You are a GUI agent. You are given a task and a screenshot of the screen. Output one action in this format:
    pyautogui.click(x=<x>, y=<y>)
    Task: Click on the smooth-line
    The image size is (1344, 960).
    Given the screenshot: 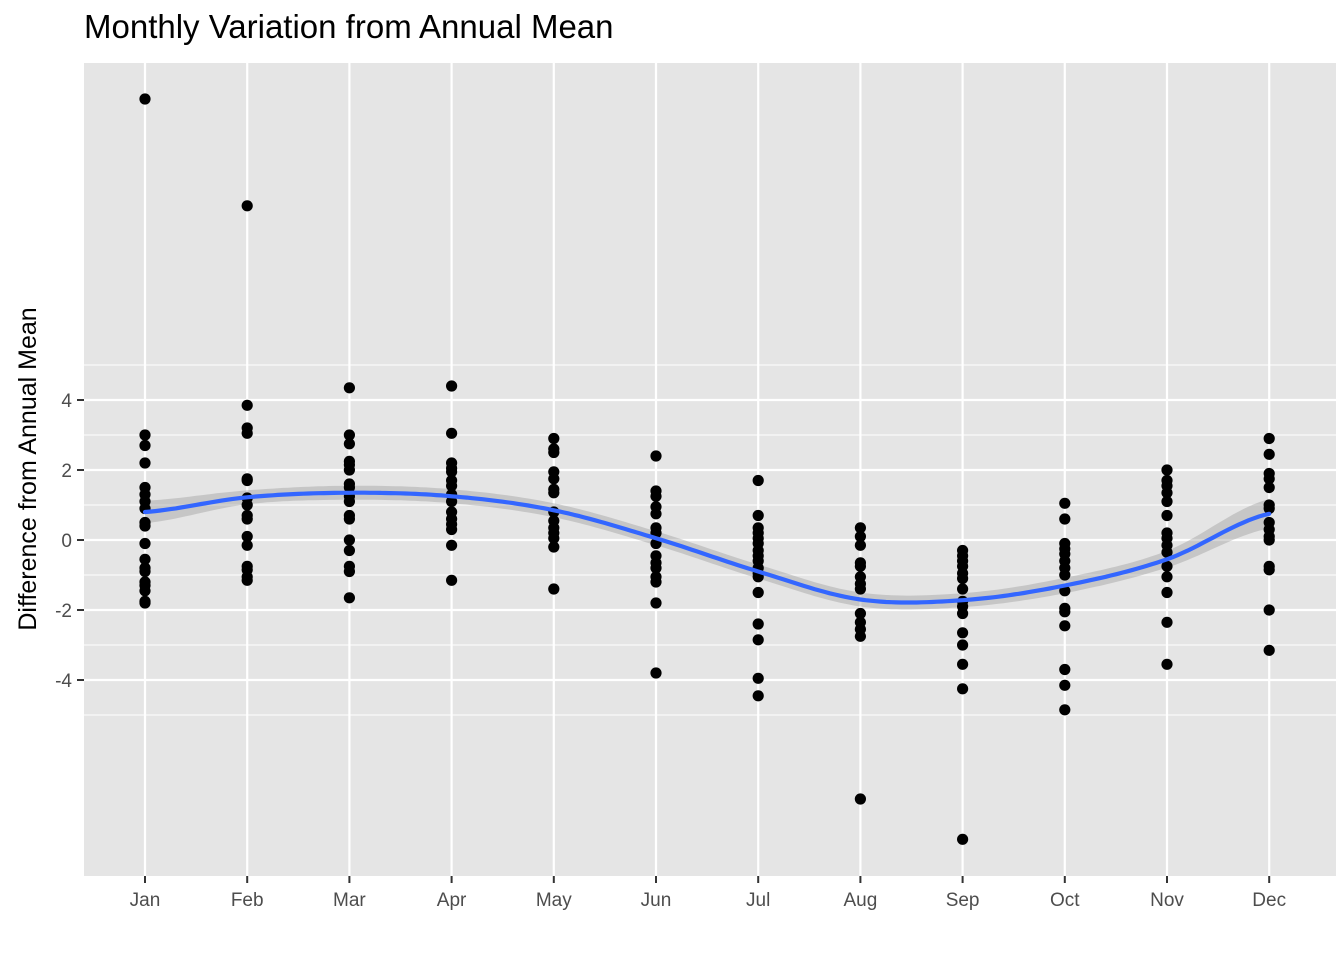 What is the action you would take?
    pyautogui.click(x=707, y=547)
    